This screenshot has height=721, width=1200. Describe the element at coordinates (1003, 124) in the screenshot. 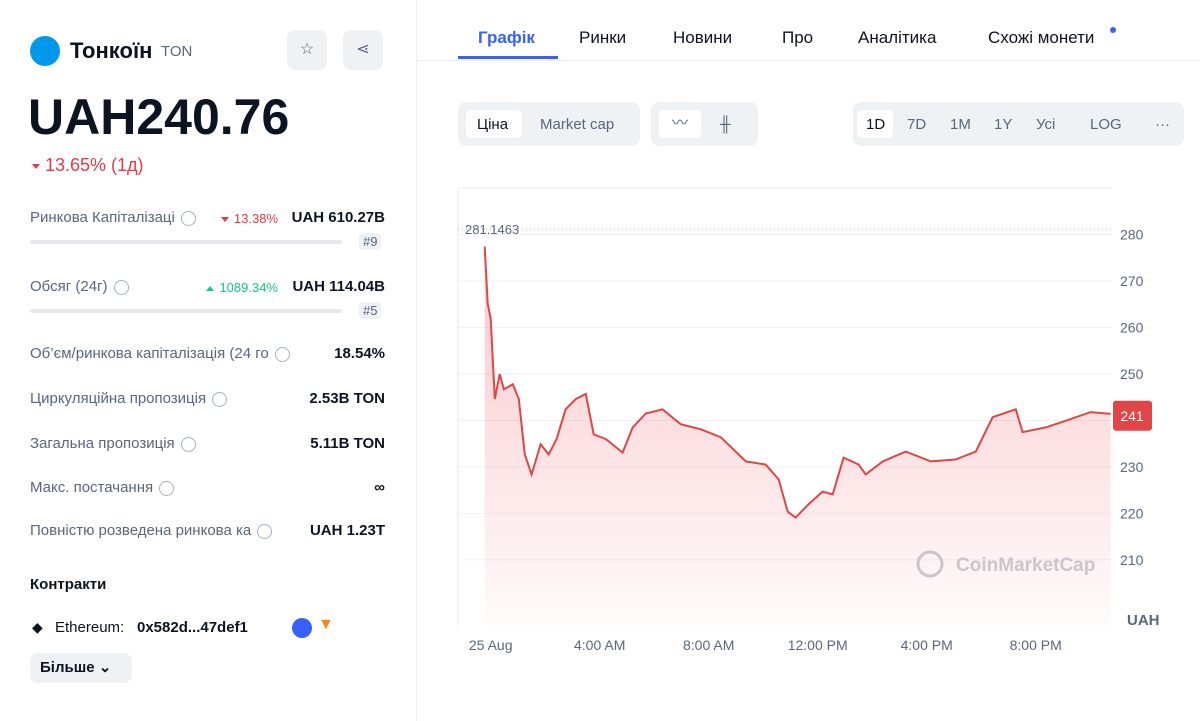

I see `timeframe: 1Y` at that location.